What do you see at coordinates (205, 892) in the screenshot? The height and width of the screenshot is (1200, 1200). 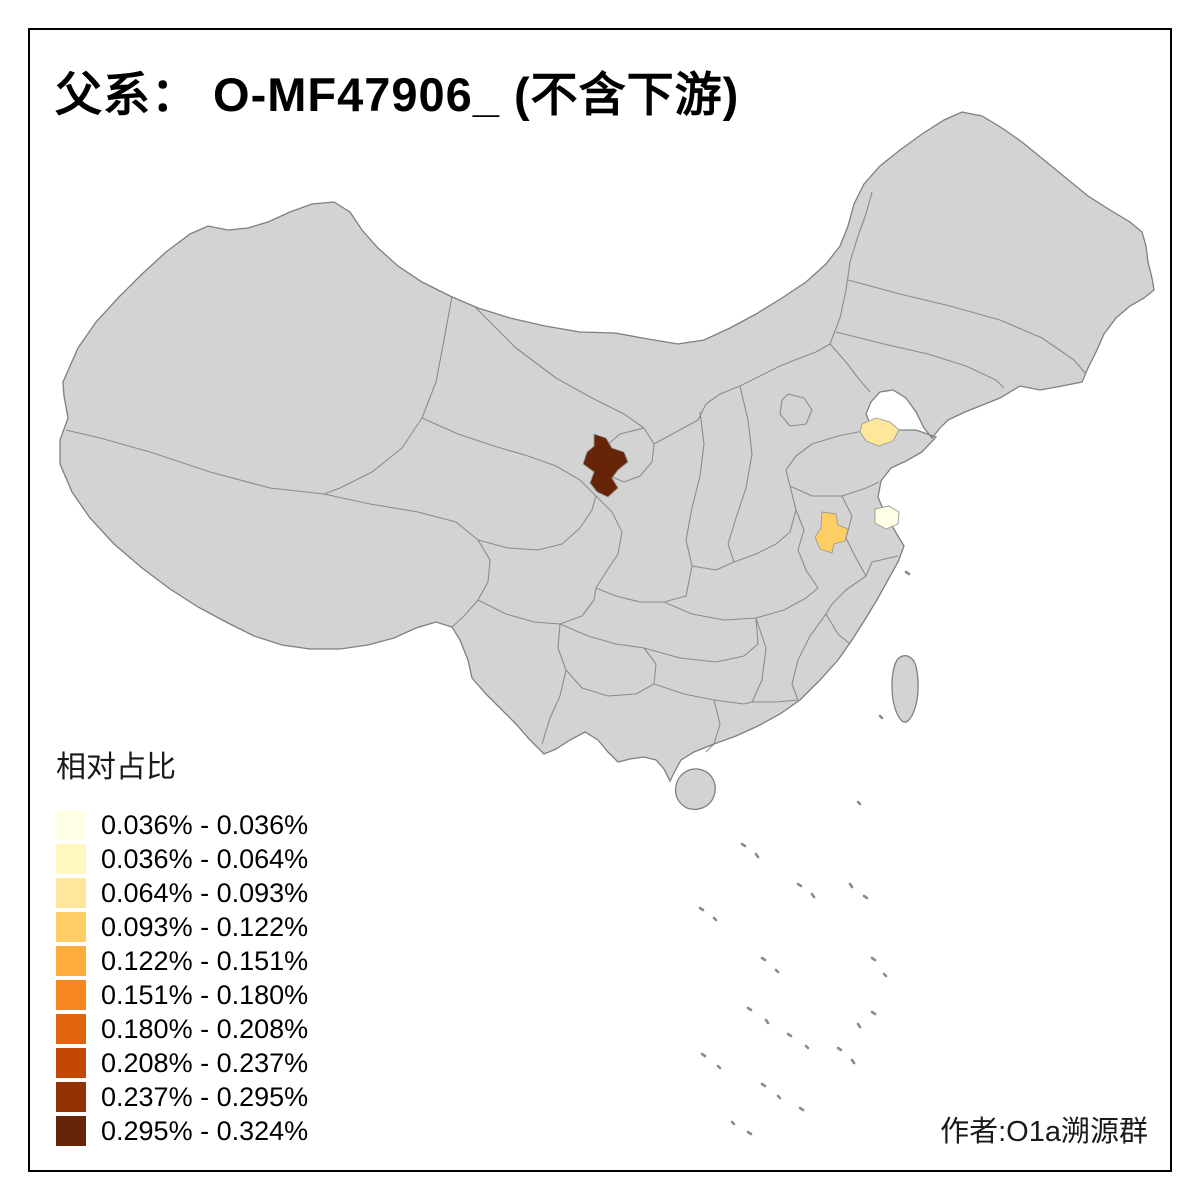 I see `legend-label: 0.064% - 0.093%` at bounding box center [205, 892].